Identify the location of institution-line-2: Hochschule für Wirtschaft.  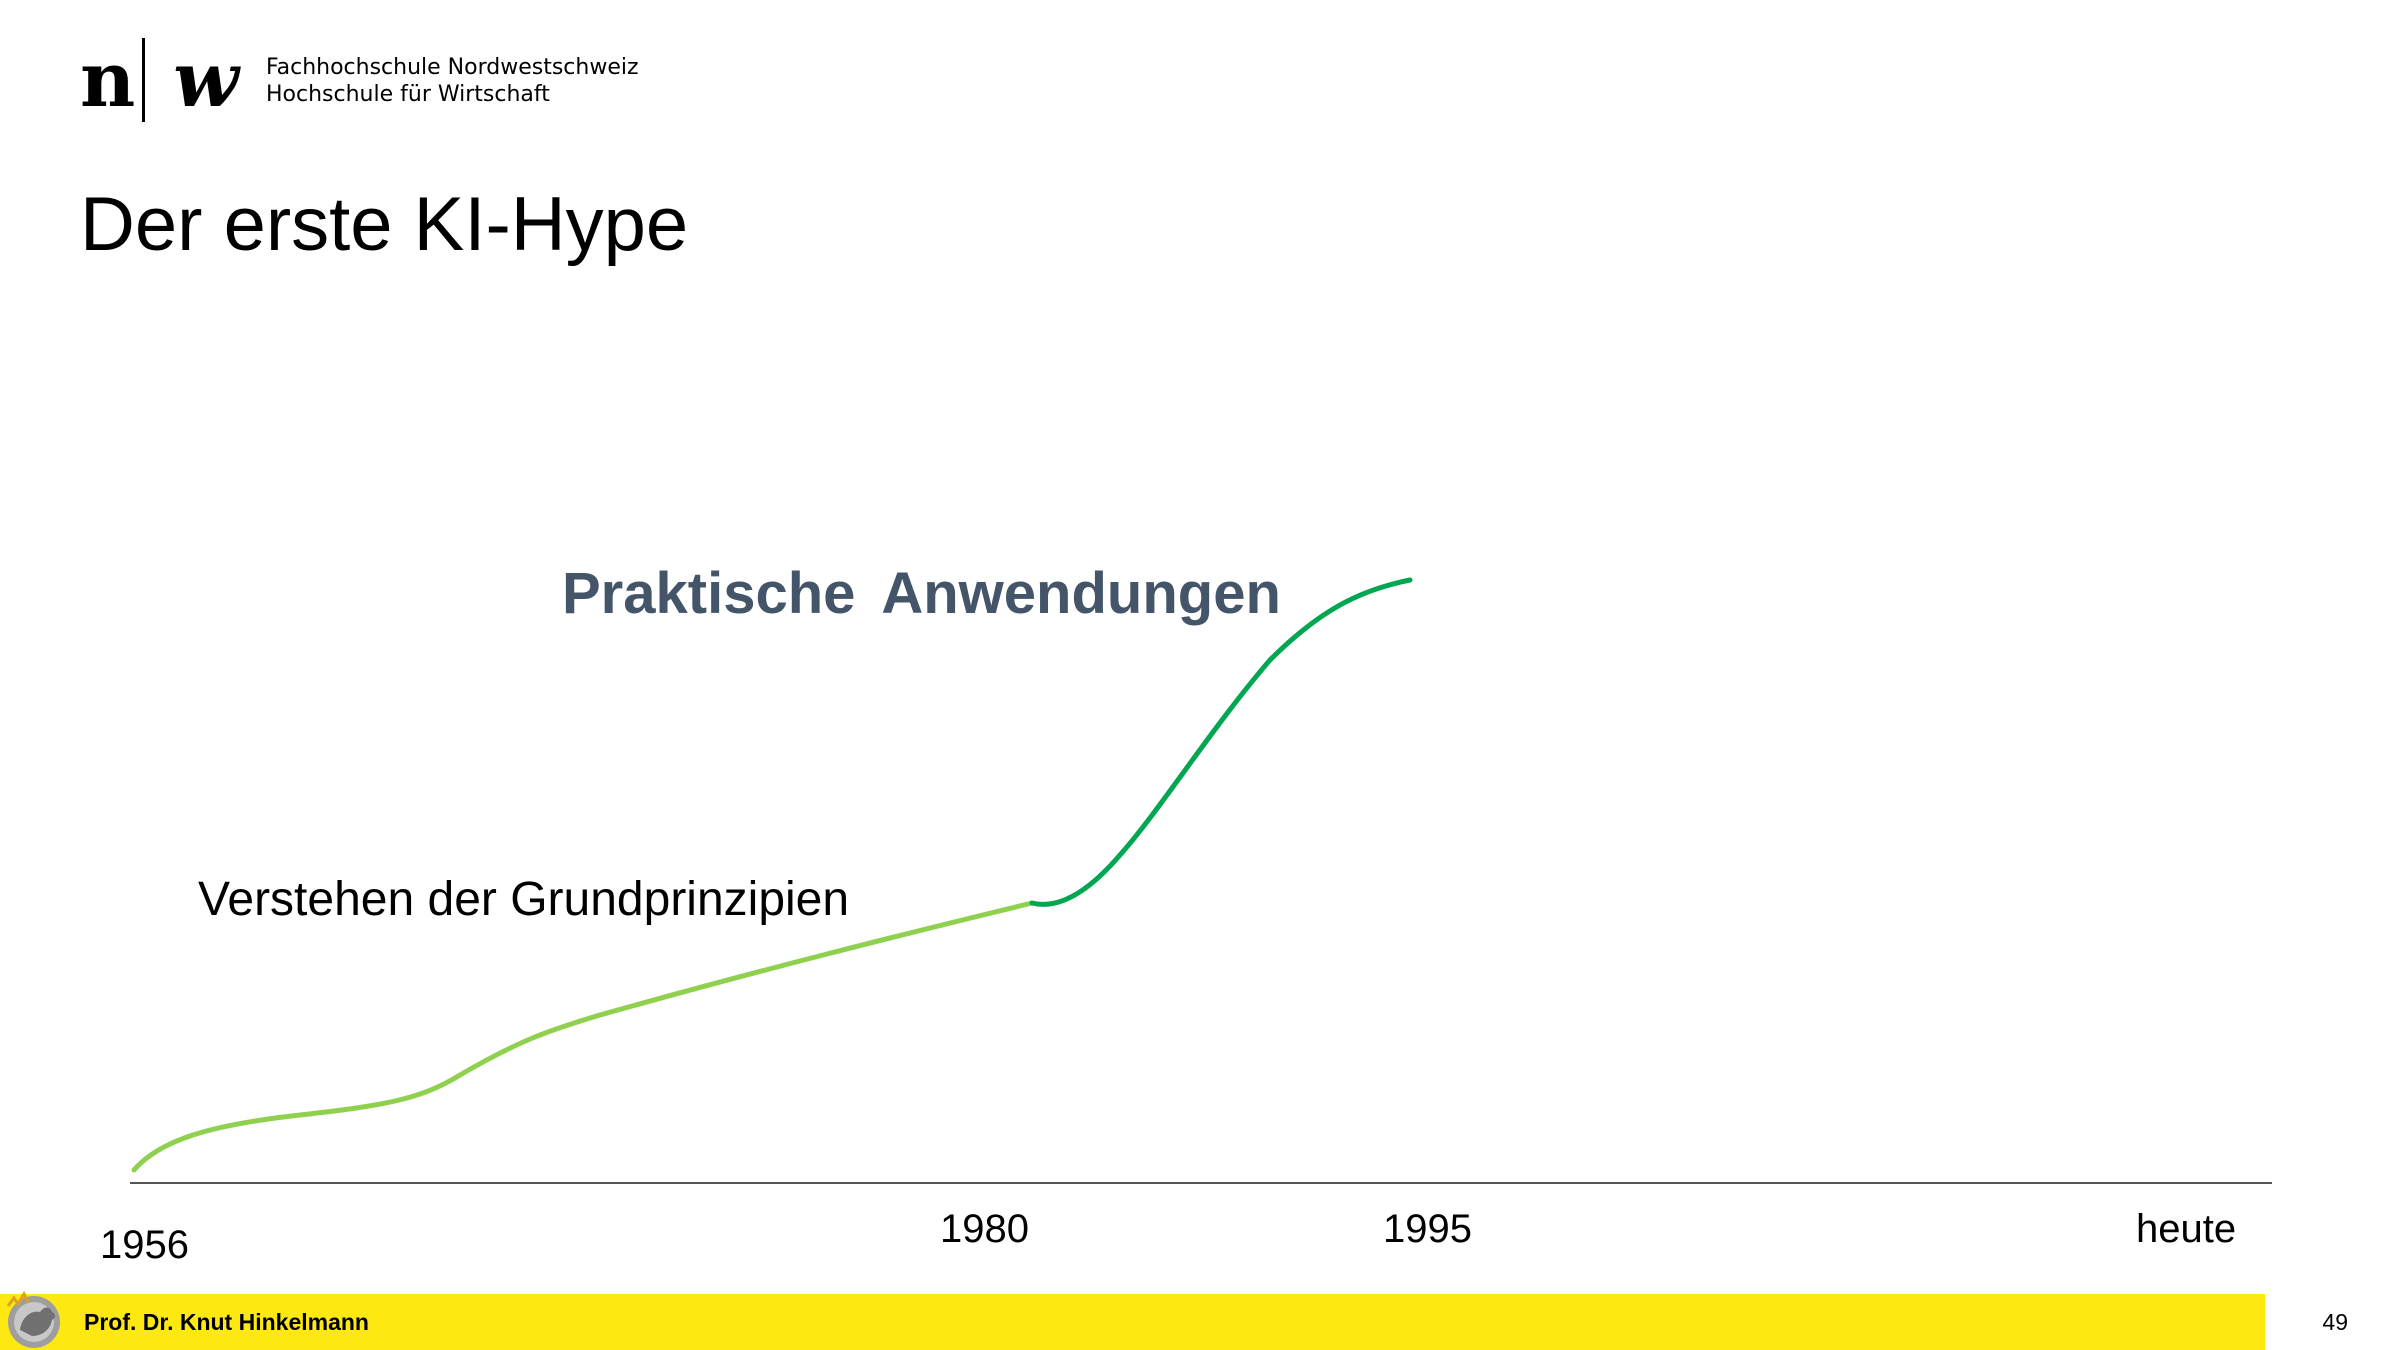
(408, 94).